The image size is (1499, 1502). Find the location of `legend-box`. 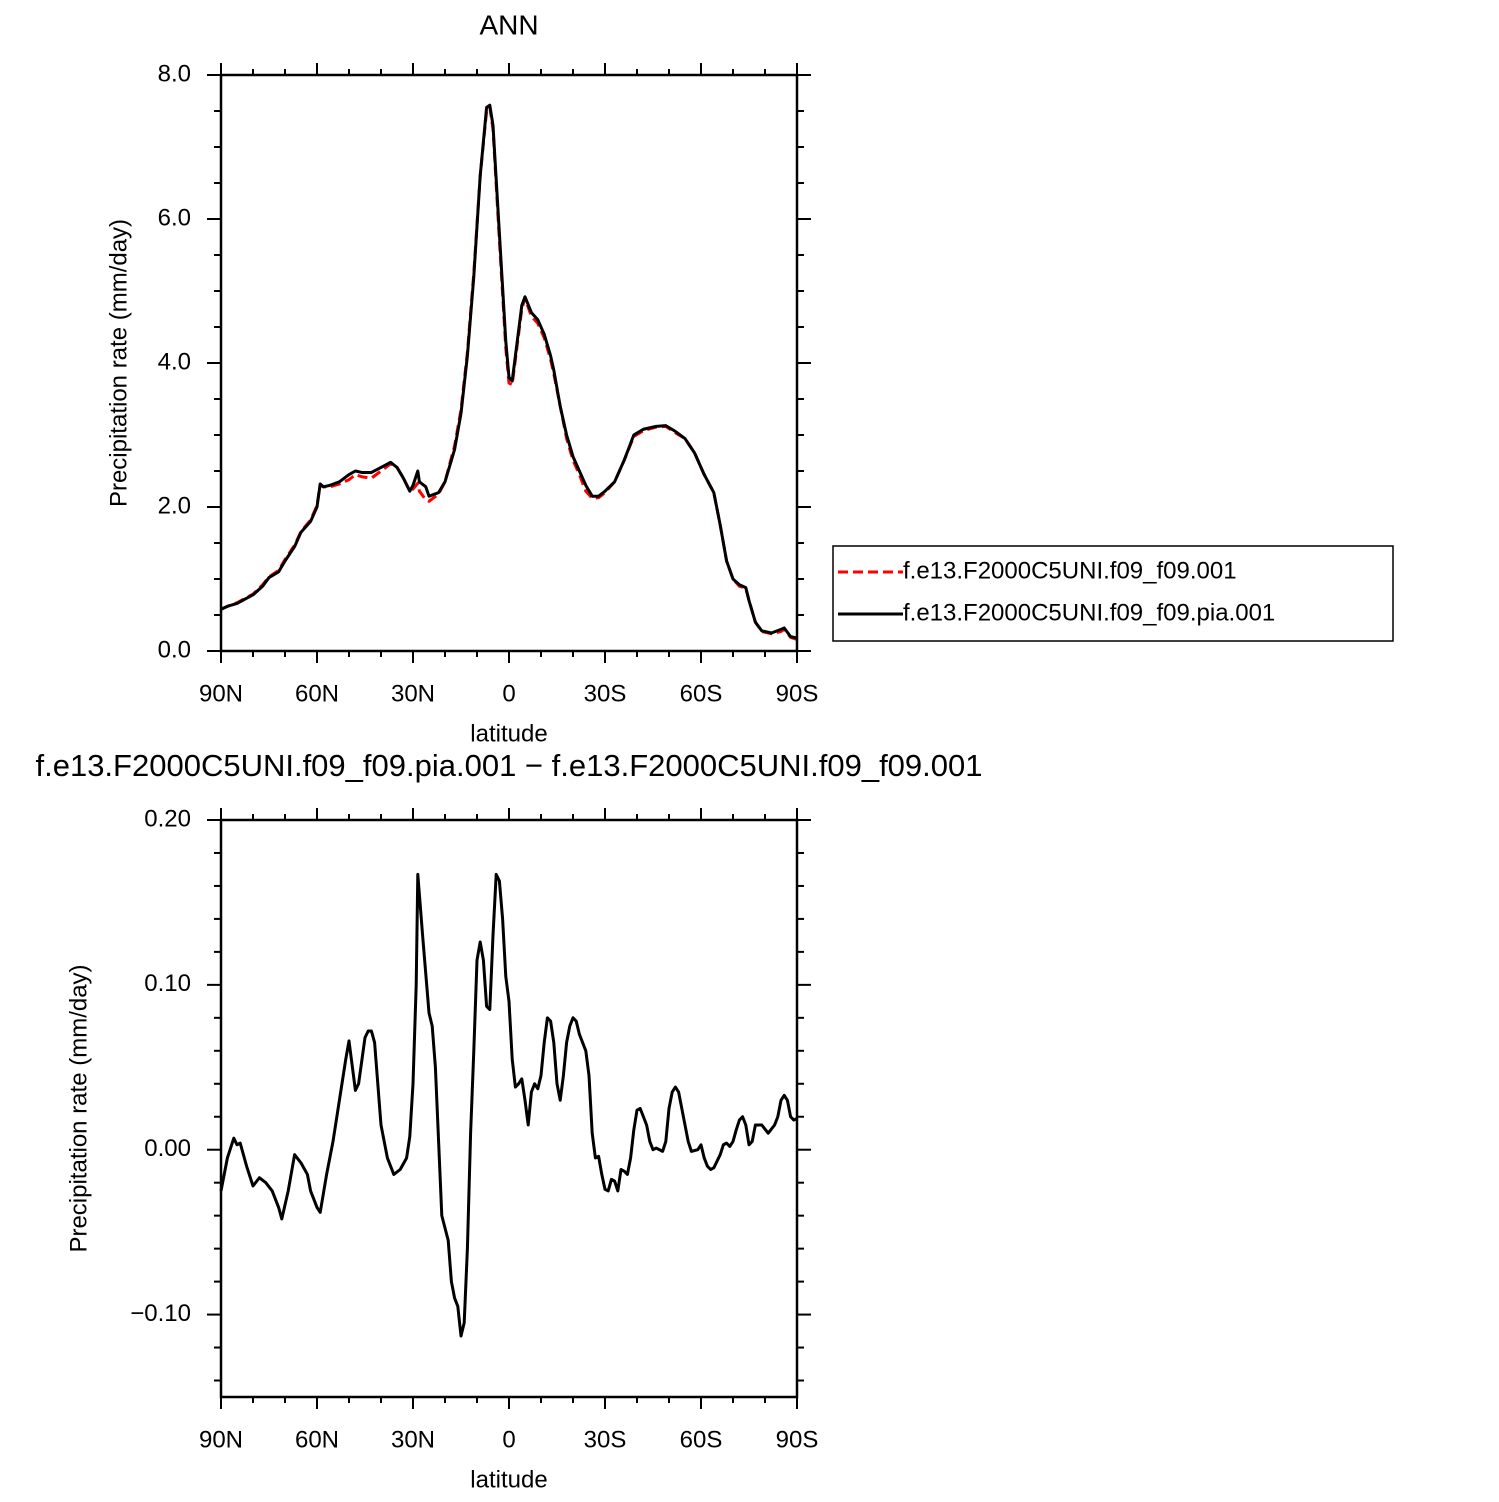

legend-box is located at coordinates (1113, 593).